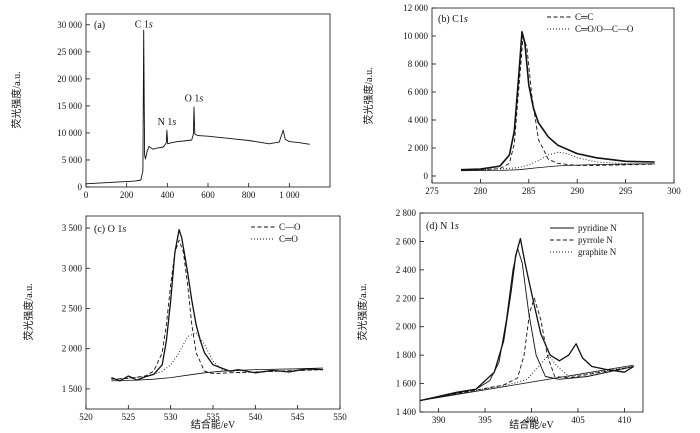 This screenshot has width=700, height=433. What do you see at coordinates (481, 191) in the screenshot?
I see `x-tick-label: 280` at bounding box center [481, 191].